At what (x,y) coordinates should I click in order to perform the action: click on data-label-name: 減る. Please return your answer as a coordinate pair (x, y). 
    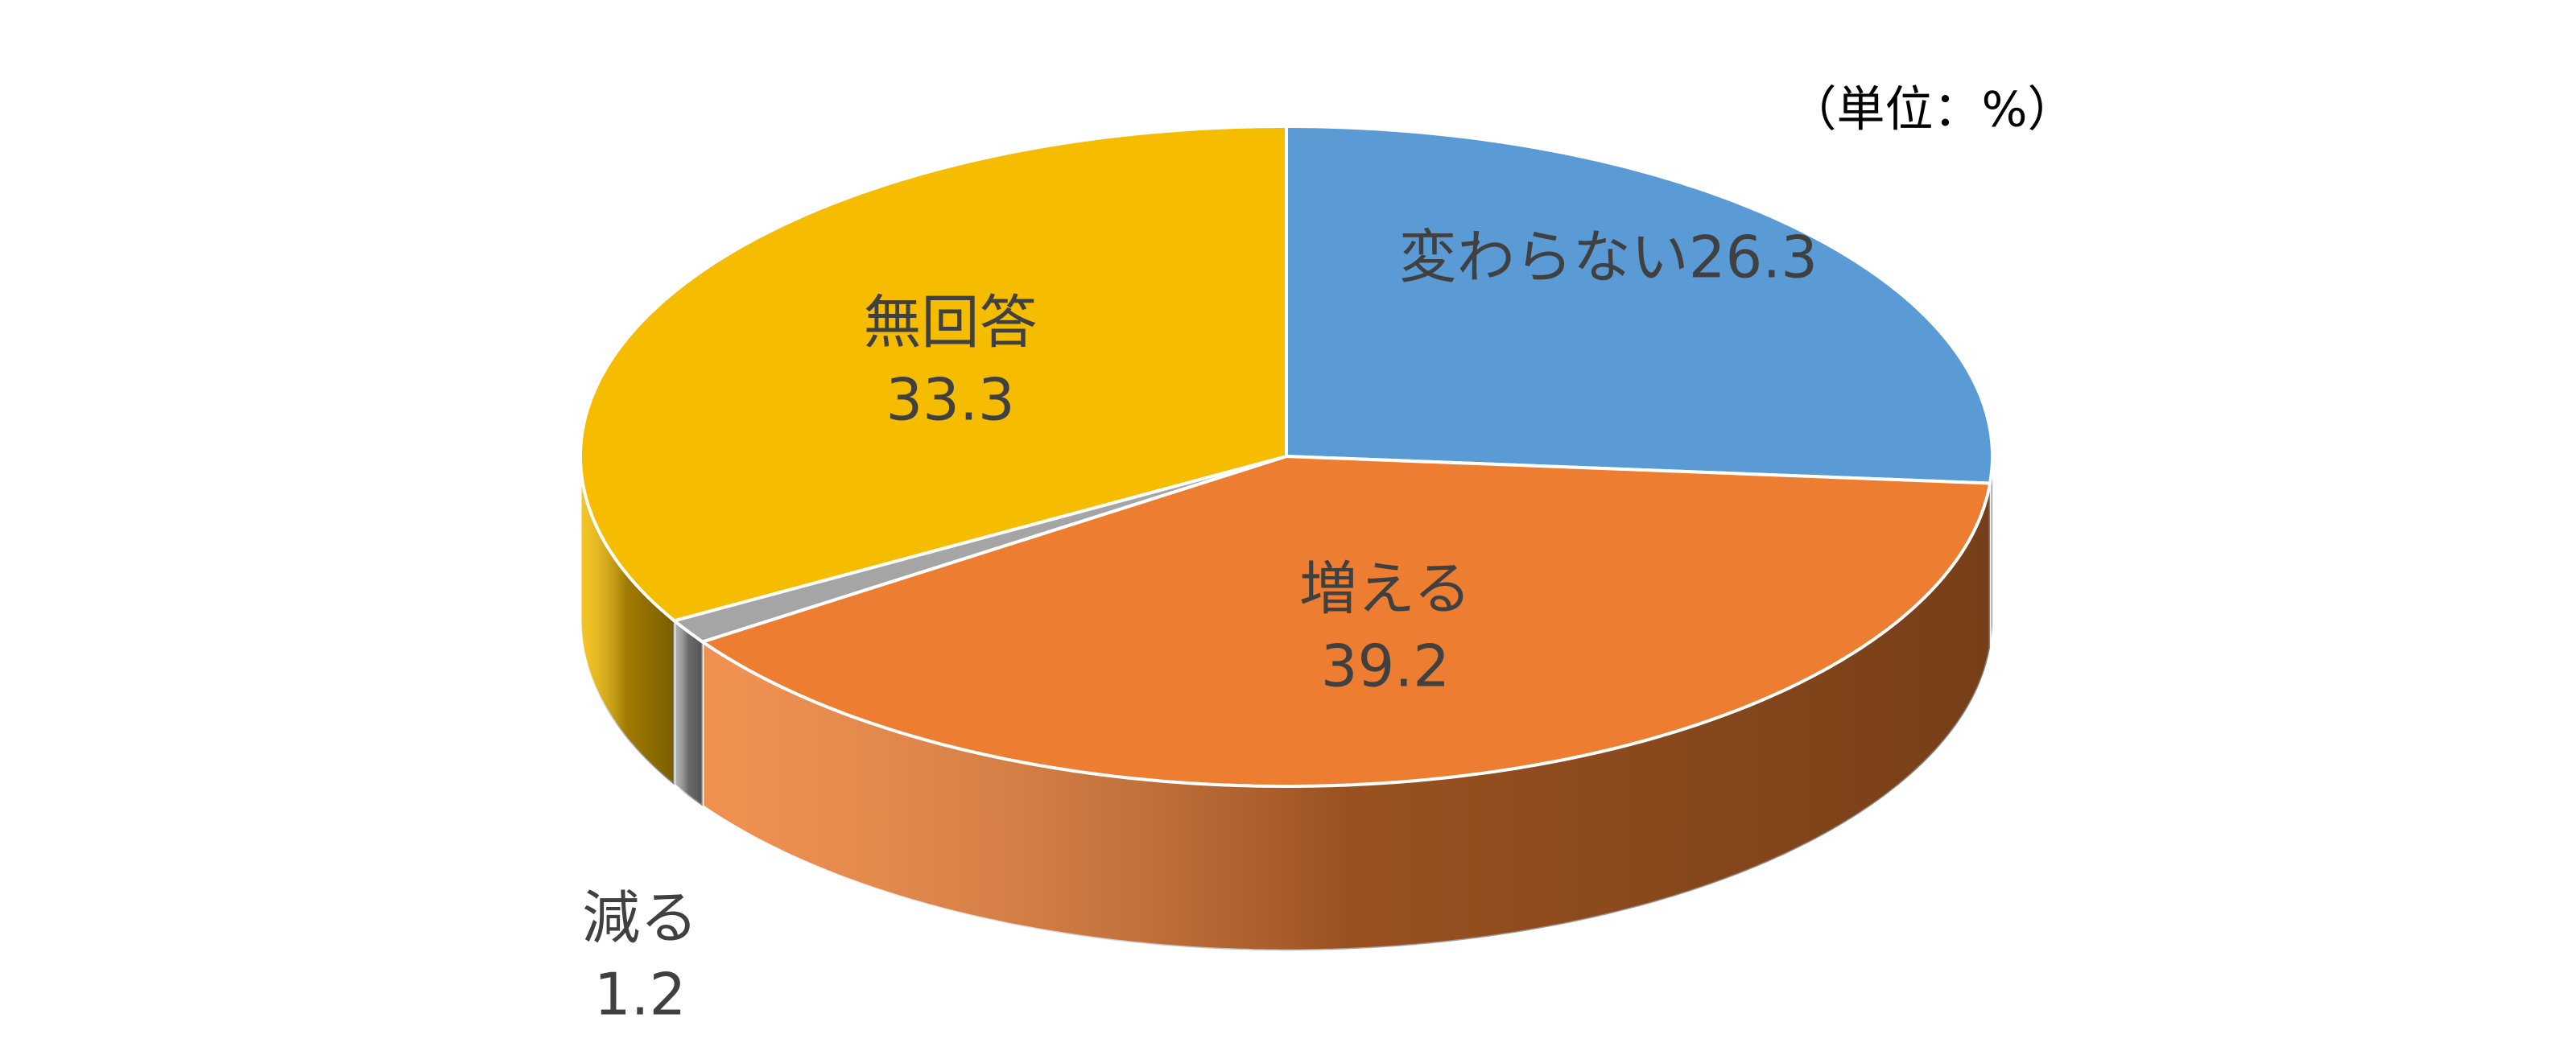
    Looking at the image, I should click on (640, 918).